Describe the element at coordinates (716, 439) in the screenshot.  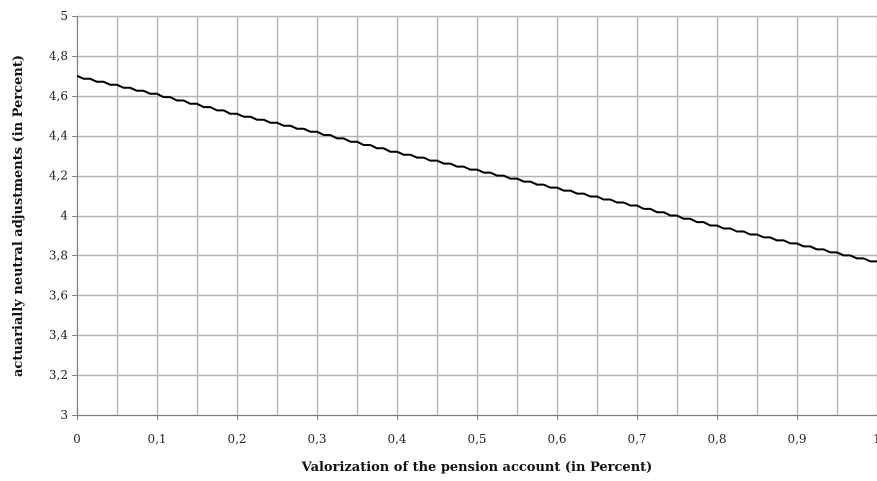
I see `x-tick-label: 0,8` at that location.